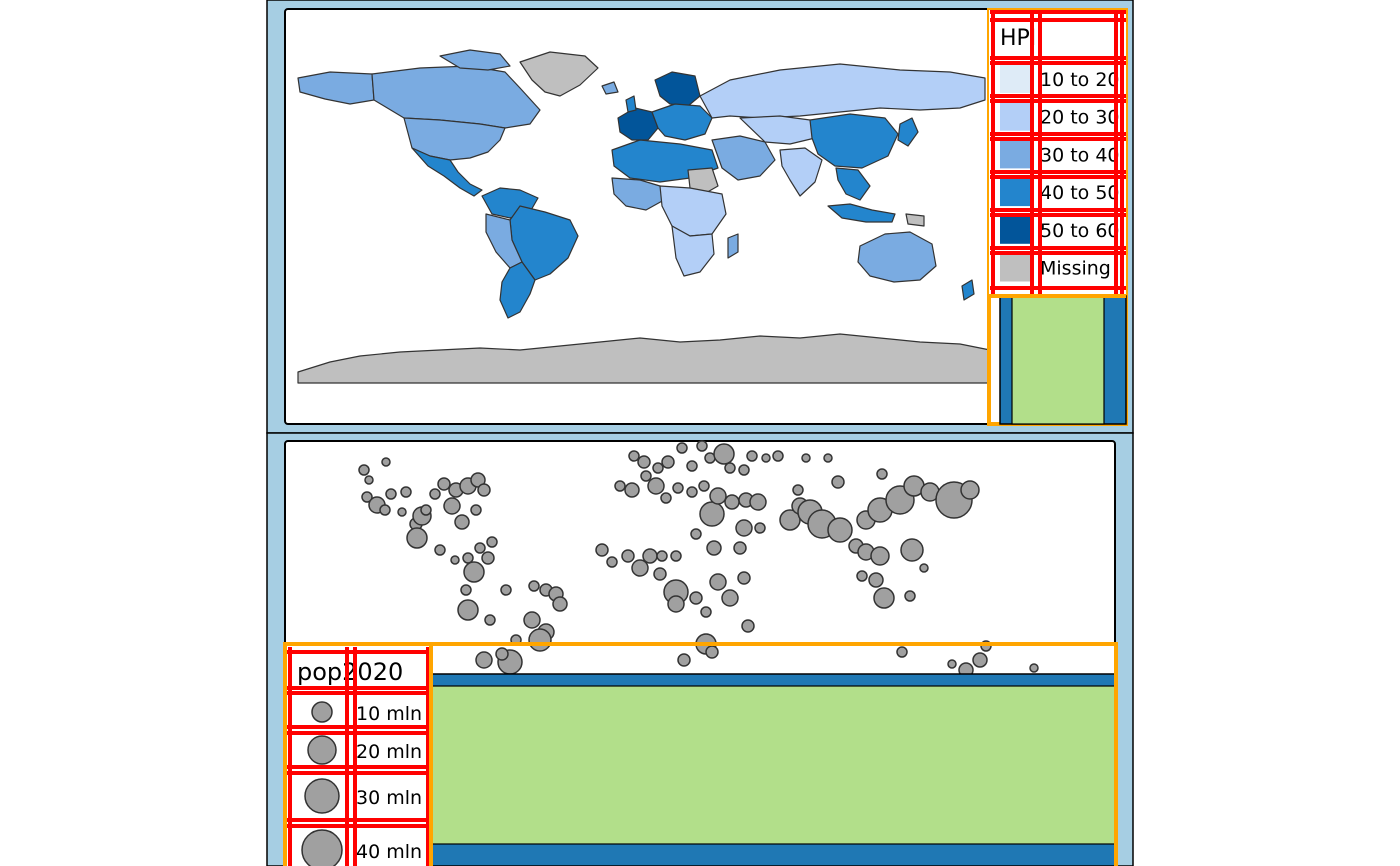  I want to click on hpi-legend-spacer-inner, so click(1058, 360).